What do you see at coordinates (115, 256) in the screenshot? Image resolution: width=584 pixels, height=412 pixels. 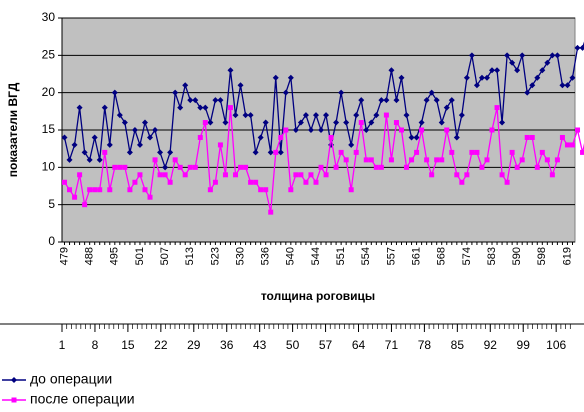 I see `x-tick-label: 495` at bounding box center [115, 256].